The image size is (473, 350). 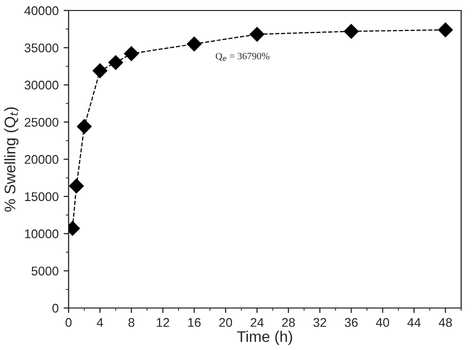 I want to click on y-tick-label: 20000, so click(x=41, y=159).